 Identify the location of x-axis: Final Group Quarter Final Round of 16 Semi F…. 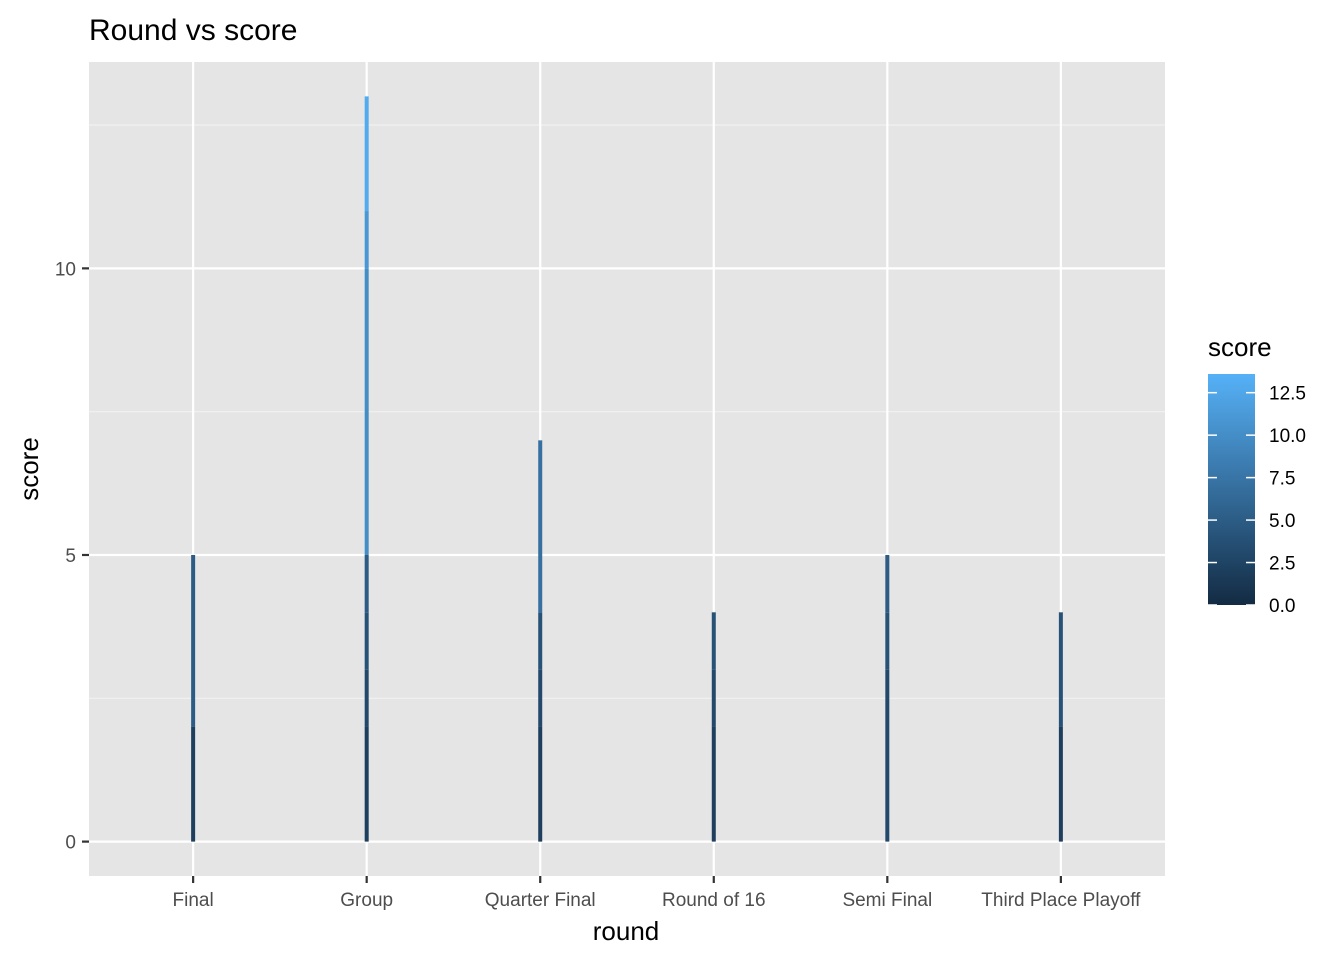
(657, 893).